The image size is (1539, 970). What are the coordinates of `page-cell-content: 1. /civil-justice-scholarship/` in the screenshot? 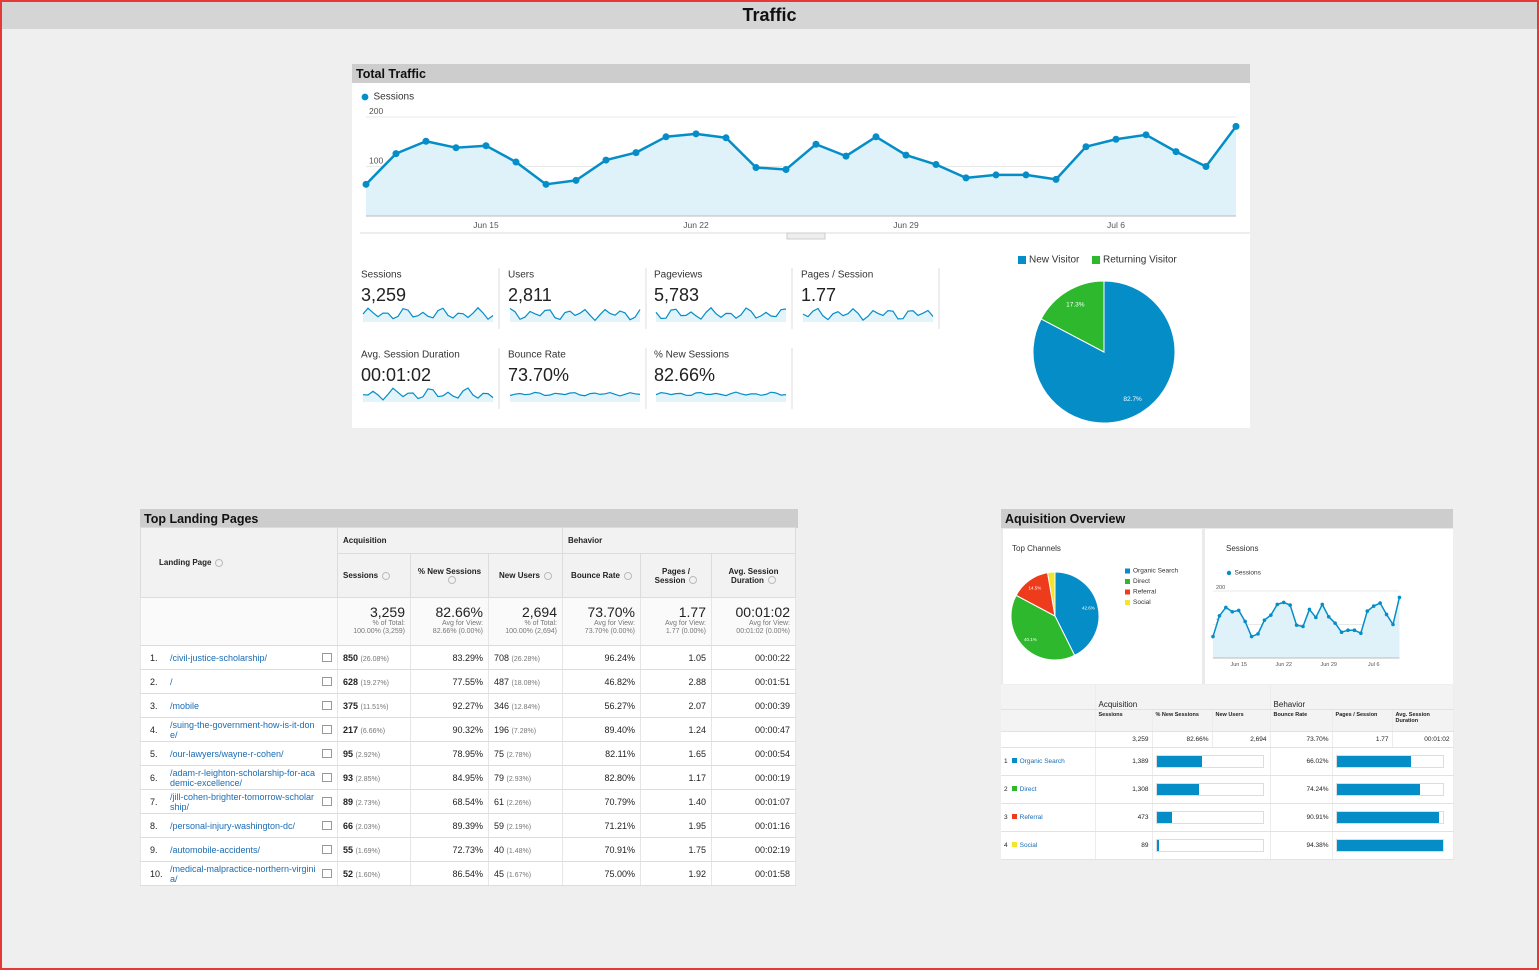 It's located at (239, 658).